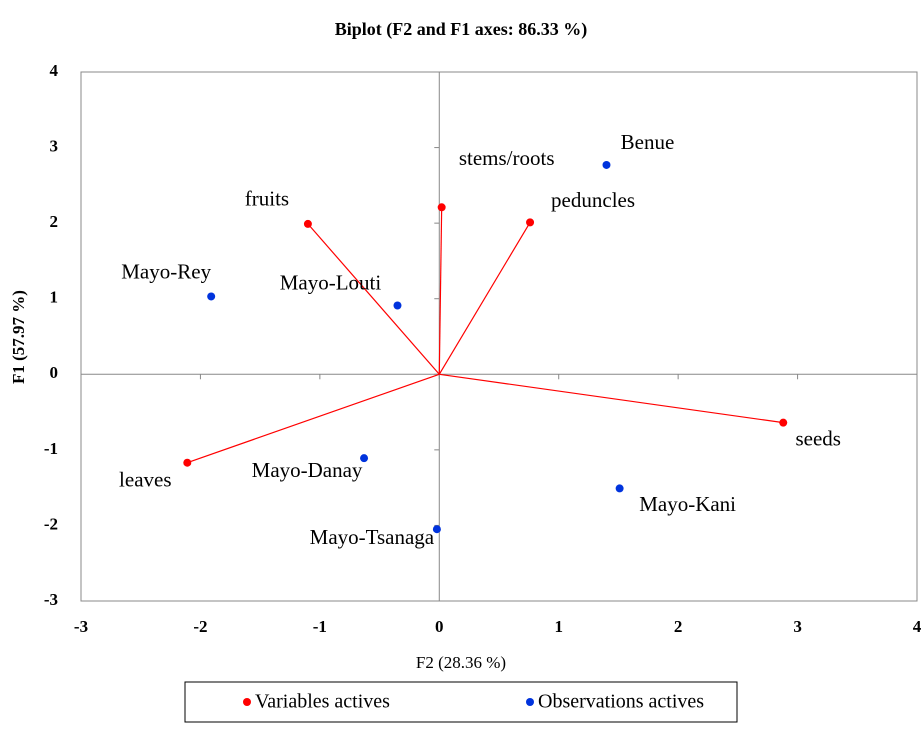 The width and height of the screenshot is (923, 751). I want to click on x-tick-label: 2, so click(678, 626).